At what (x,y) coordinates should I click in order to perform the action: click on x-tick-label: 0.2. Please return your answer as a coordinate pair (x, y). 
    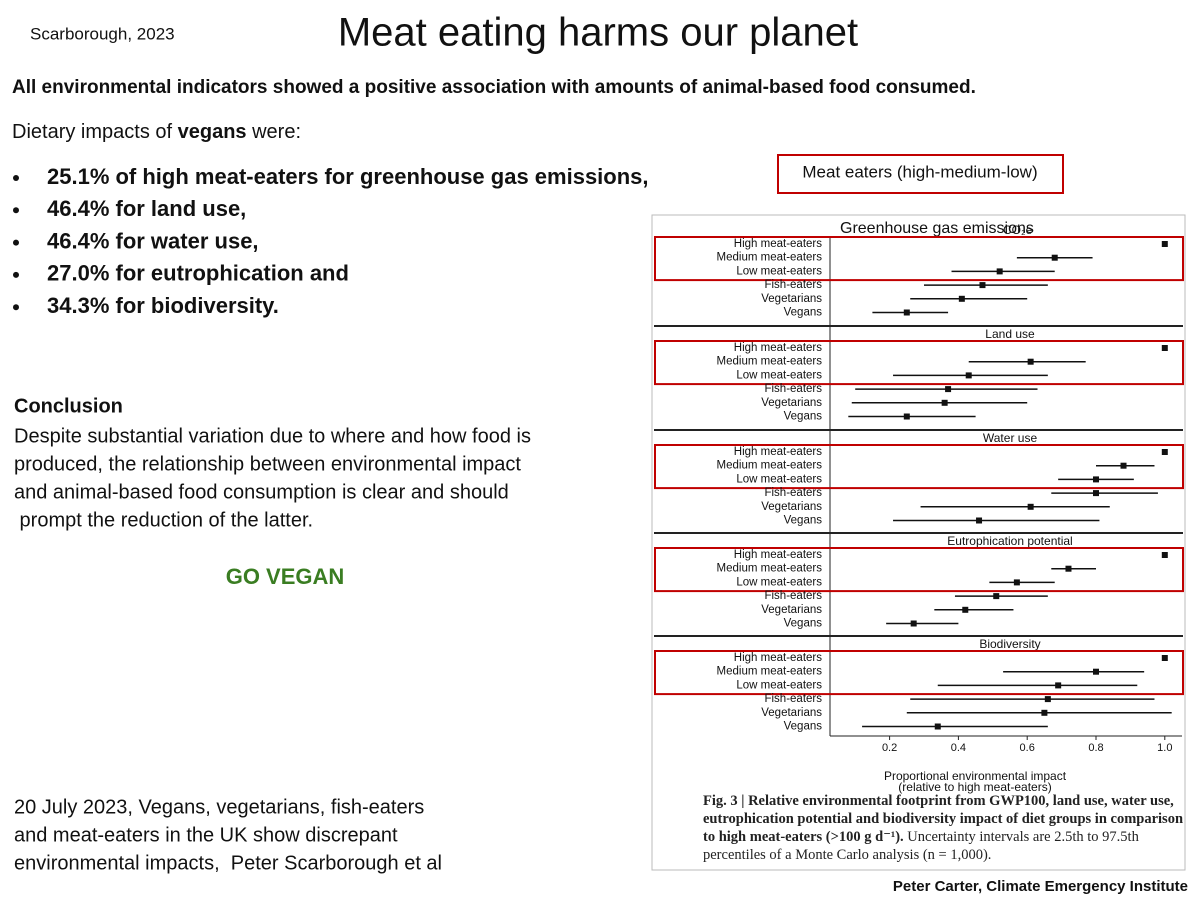
    Looking at the image, I should click on (889, 748).